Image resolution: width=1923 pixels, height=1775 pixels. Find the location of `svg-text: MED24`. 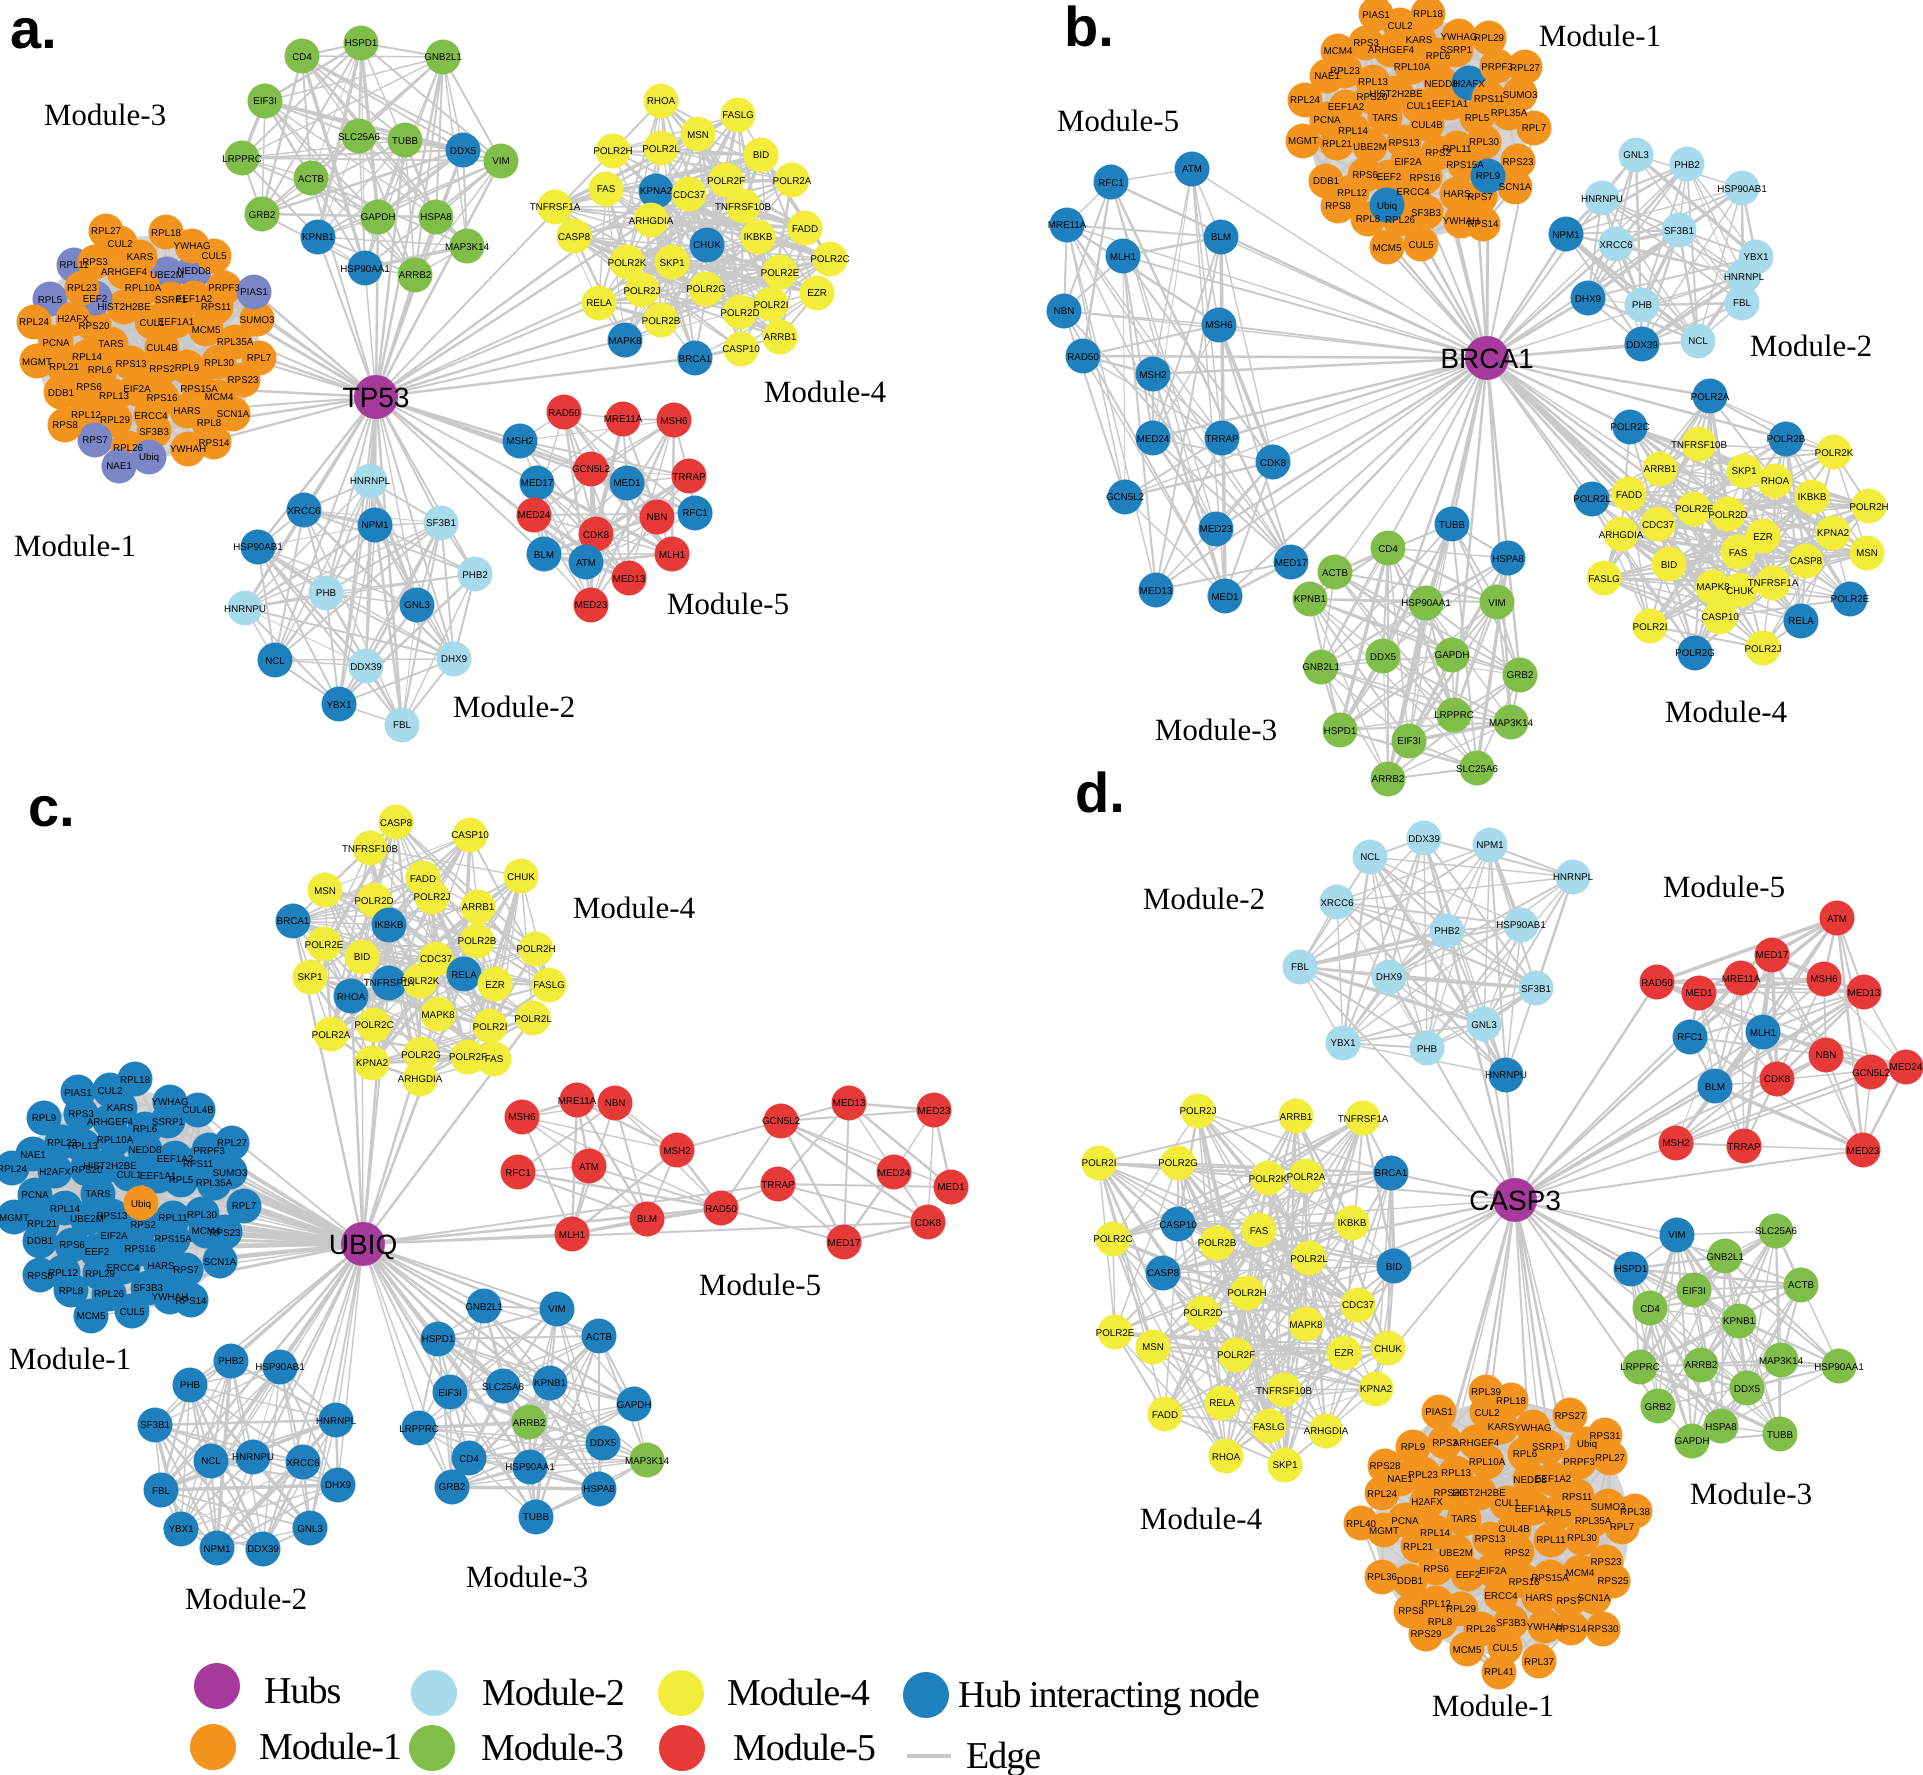

svg-text: MED24 is located at coordinates (1153, 439).